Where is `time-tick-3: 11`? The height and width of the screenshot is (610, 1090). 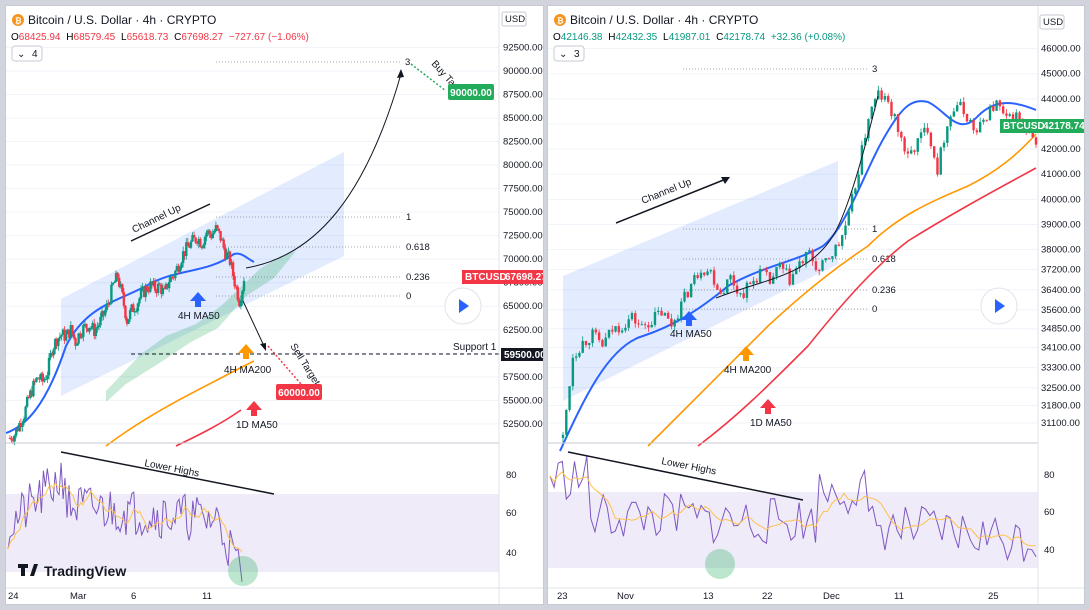 time-tick-3: 11 is located at coordinates (207, 596).